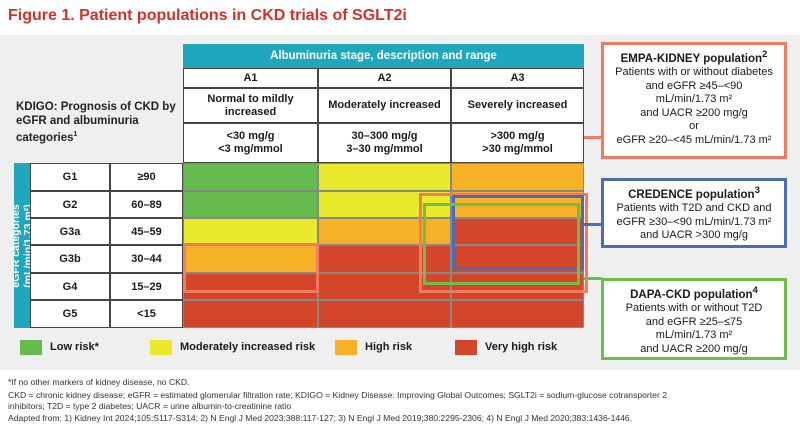 The width and height of the screenshot is (800, 433). I want to click on dapa-title-text: DAPA-CKD population, so click(691, 294).